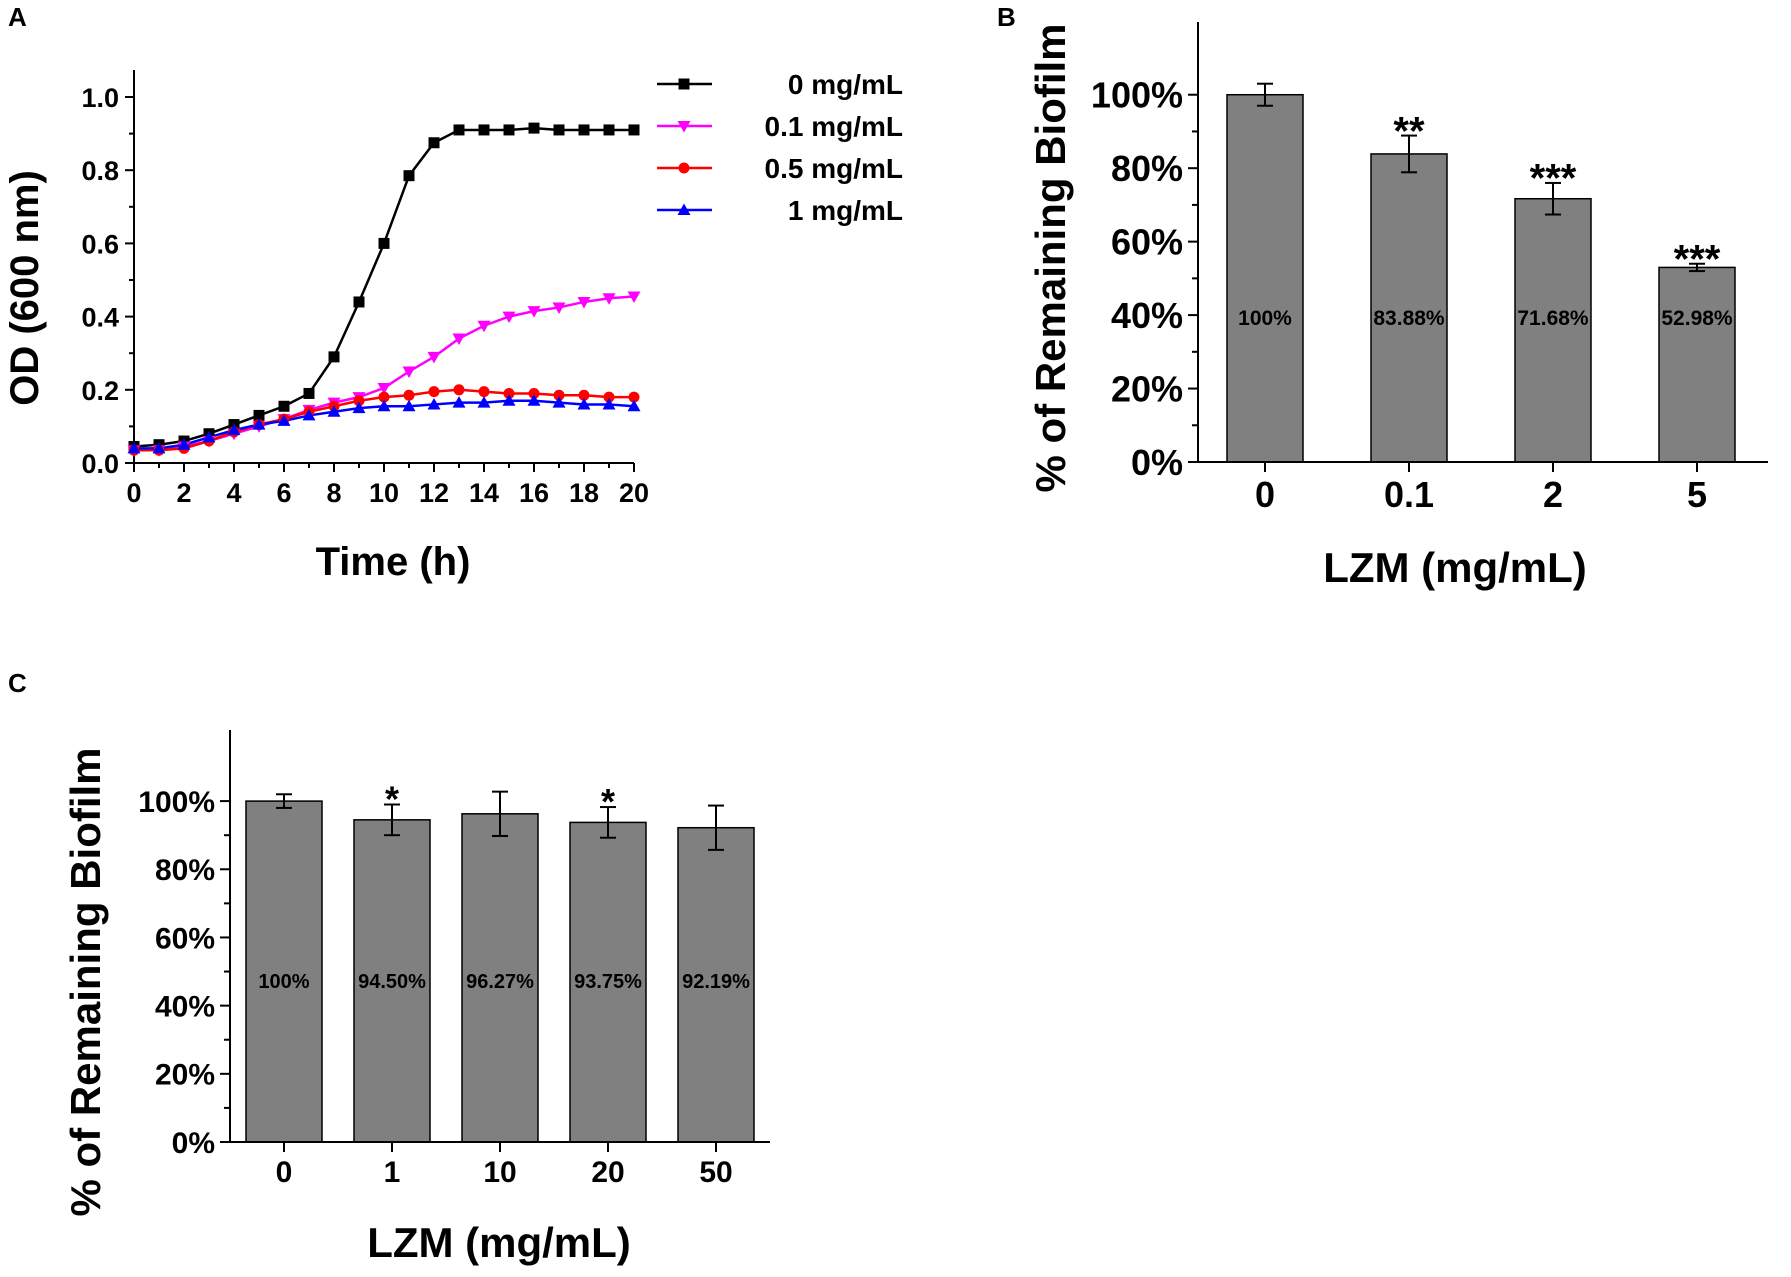 This screenshot has height=1277, width=1791. I want to click on panel-a-y-tick-label: 0.0, so click(100, 464).